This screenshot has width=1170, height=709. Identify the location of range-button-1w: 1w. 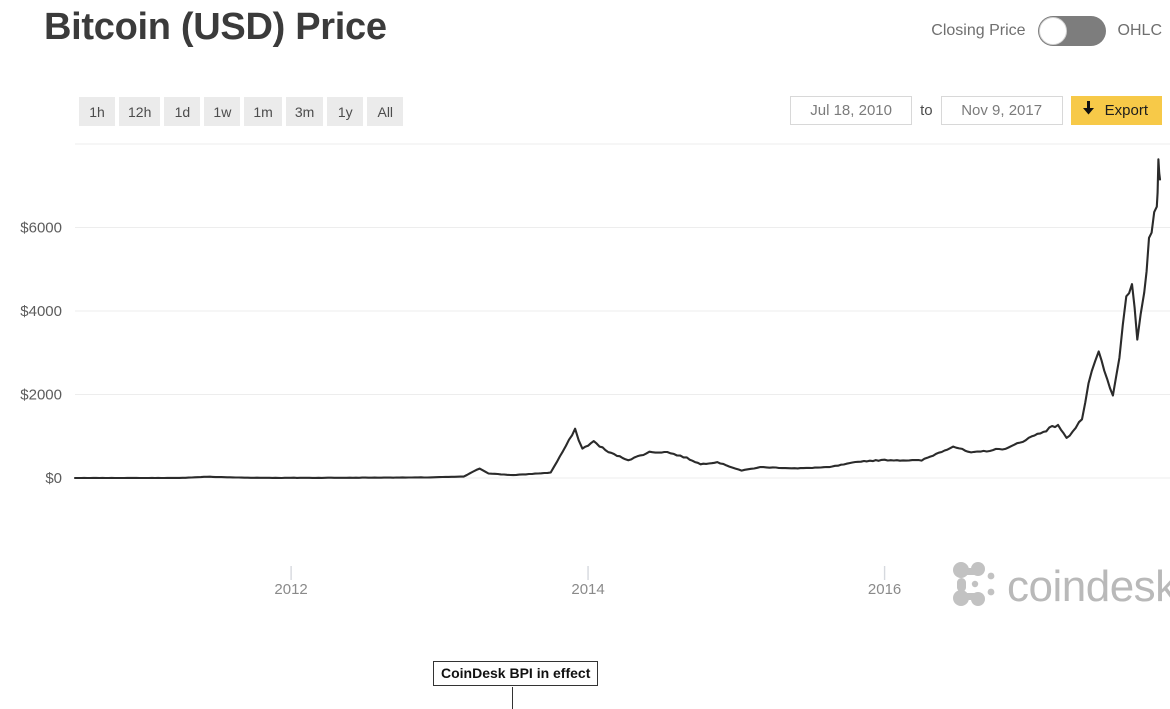
(222, 111).